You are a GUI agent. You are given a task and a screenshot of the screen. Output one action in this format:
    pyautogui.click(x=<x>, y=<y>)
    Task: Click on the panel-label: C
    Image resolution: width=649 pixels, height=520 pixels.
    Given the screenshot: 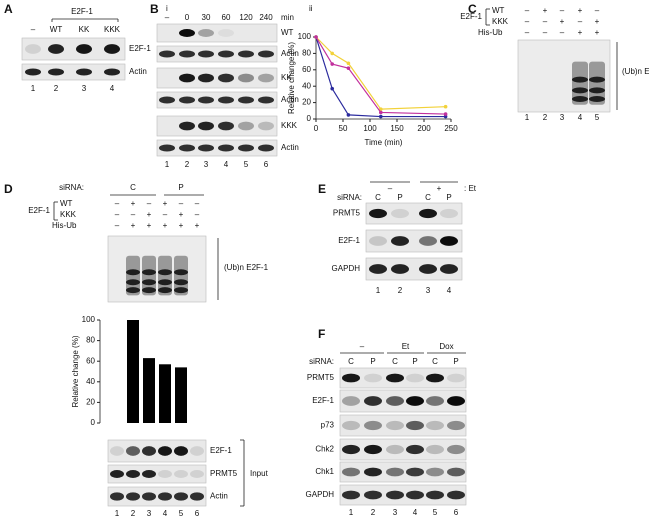 What is the action you would take?
    pyautogui.click(x=472, y=9)
    